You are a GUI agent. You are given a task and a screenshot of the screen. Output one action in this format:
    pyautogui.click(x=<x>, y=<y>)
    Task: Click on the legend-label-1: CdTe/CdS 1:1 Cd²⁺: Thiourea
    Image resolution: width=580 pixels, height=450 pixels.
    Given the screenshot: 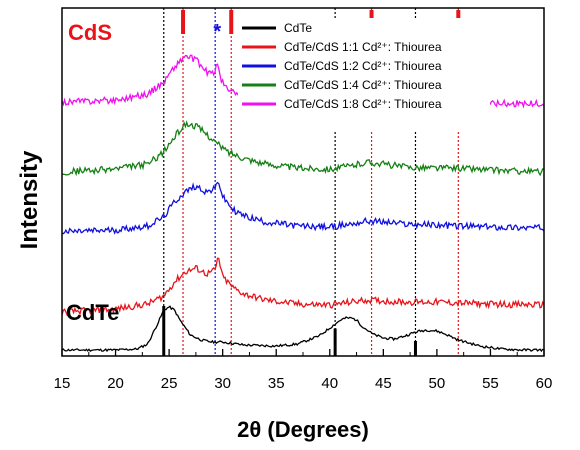 What is the action you would take?
    pyautogui.click(x=363, y=47)
    